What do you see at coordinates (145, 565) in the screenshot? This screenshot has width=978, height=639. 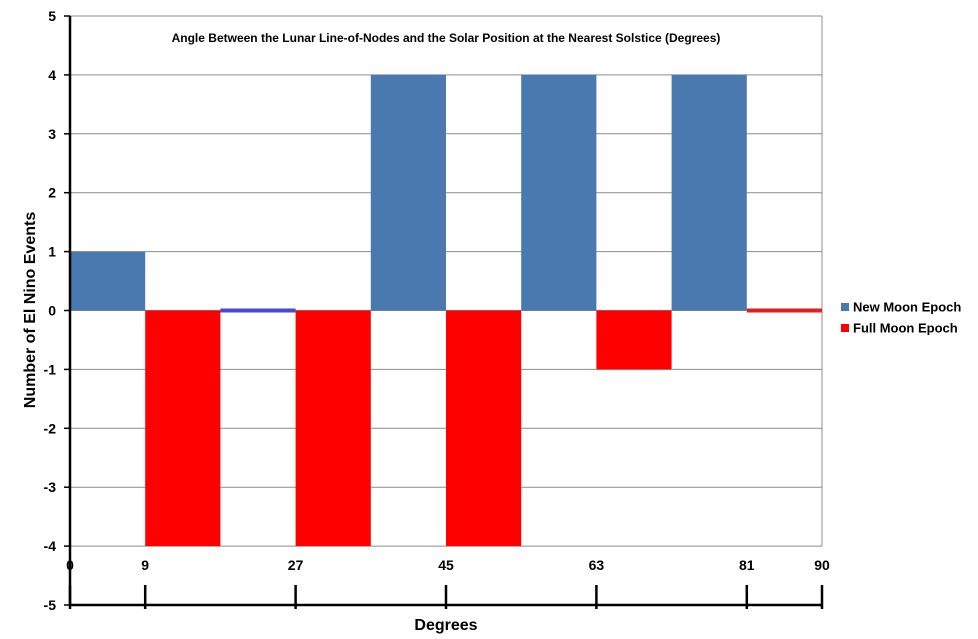 I see `x-tick-label: 9` at bounding box center [145, 565].